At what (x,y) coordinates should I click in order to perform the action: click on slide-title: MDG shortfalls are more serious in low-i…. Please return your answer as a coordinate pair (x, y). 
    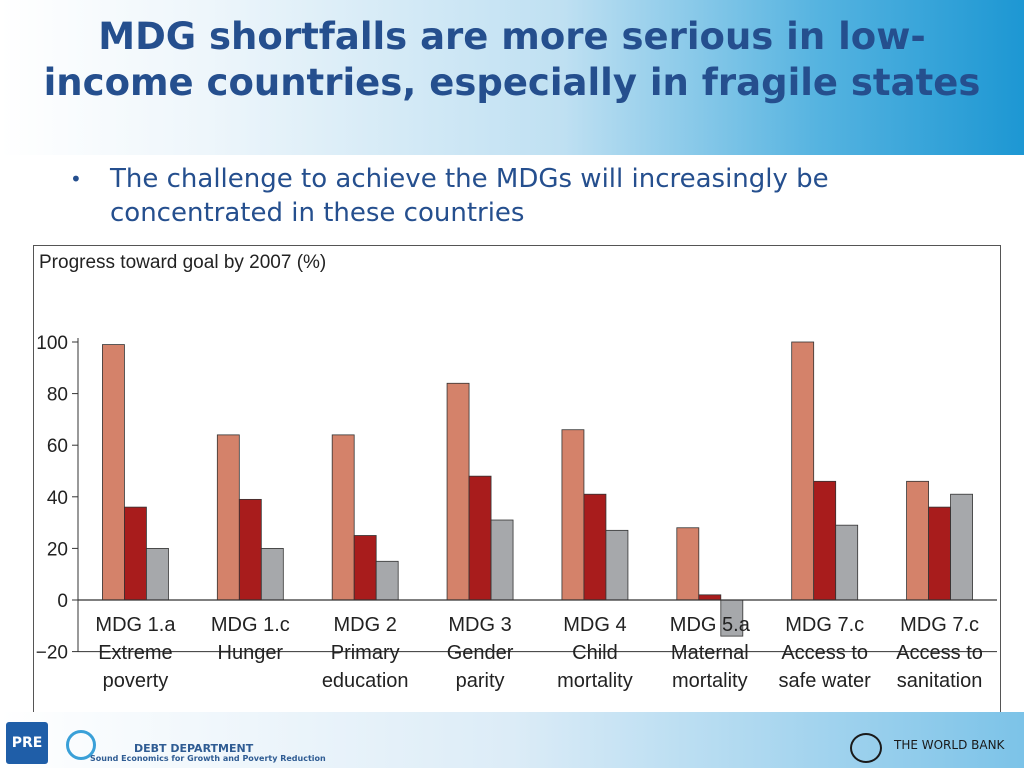
    Looking at the image, I should click on (512, 59).